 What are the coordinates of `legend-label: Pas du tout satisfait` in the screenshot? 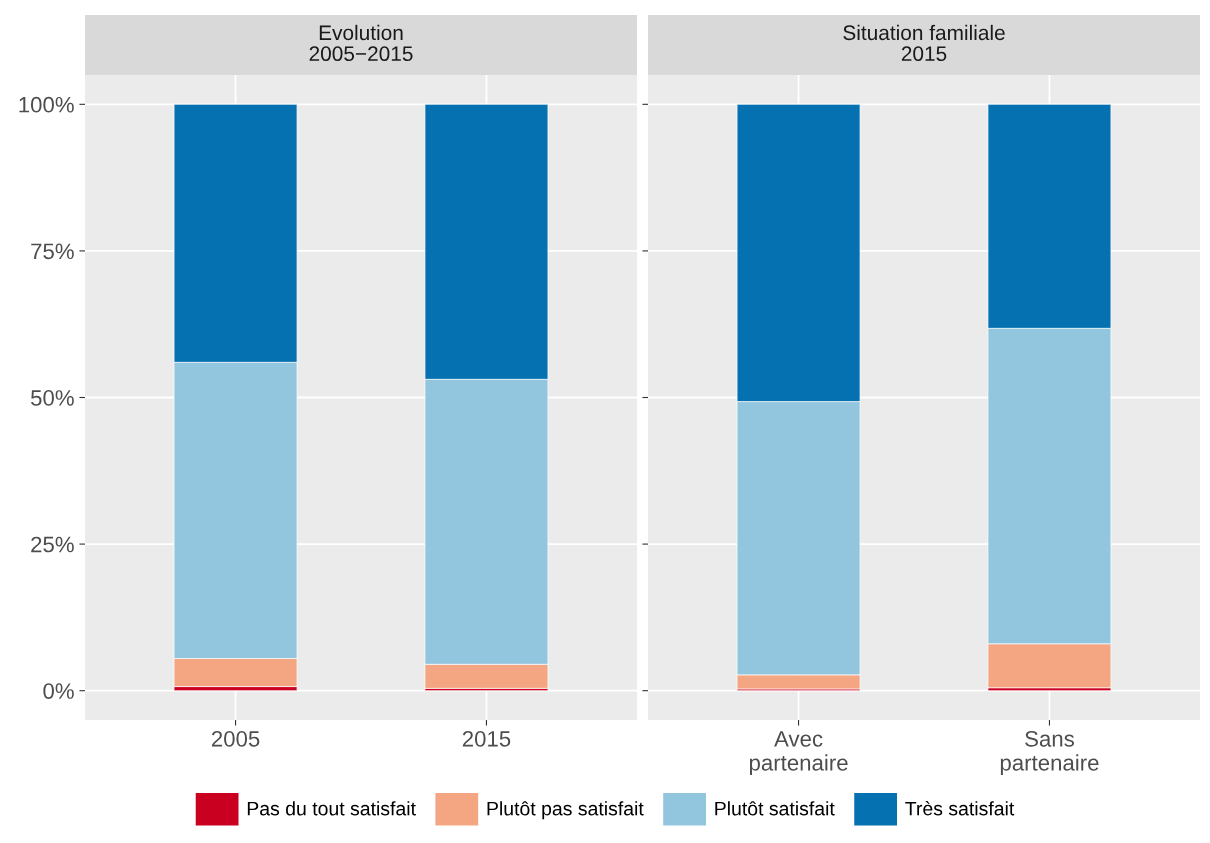 It's located at (331, 808).